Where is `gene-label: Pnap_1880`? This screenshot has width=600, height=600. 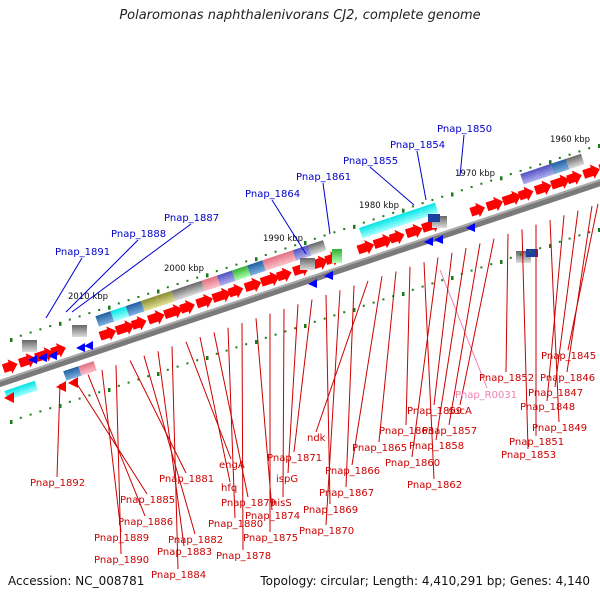 gene-label: Pnap_1880 is located at coordinates (235, 524).